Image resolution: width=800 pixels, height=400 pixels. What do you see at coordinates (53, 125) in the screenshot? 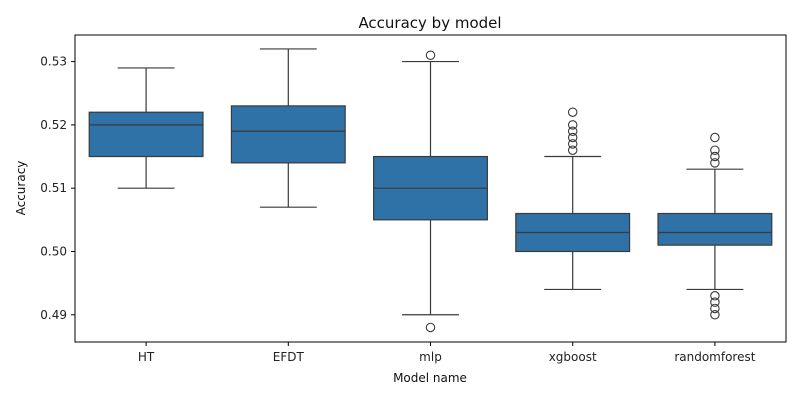
I see `y-tick-label: 0.52` at bounding box center [53, 125].